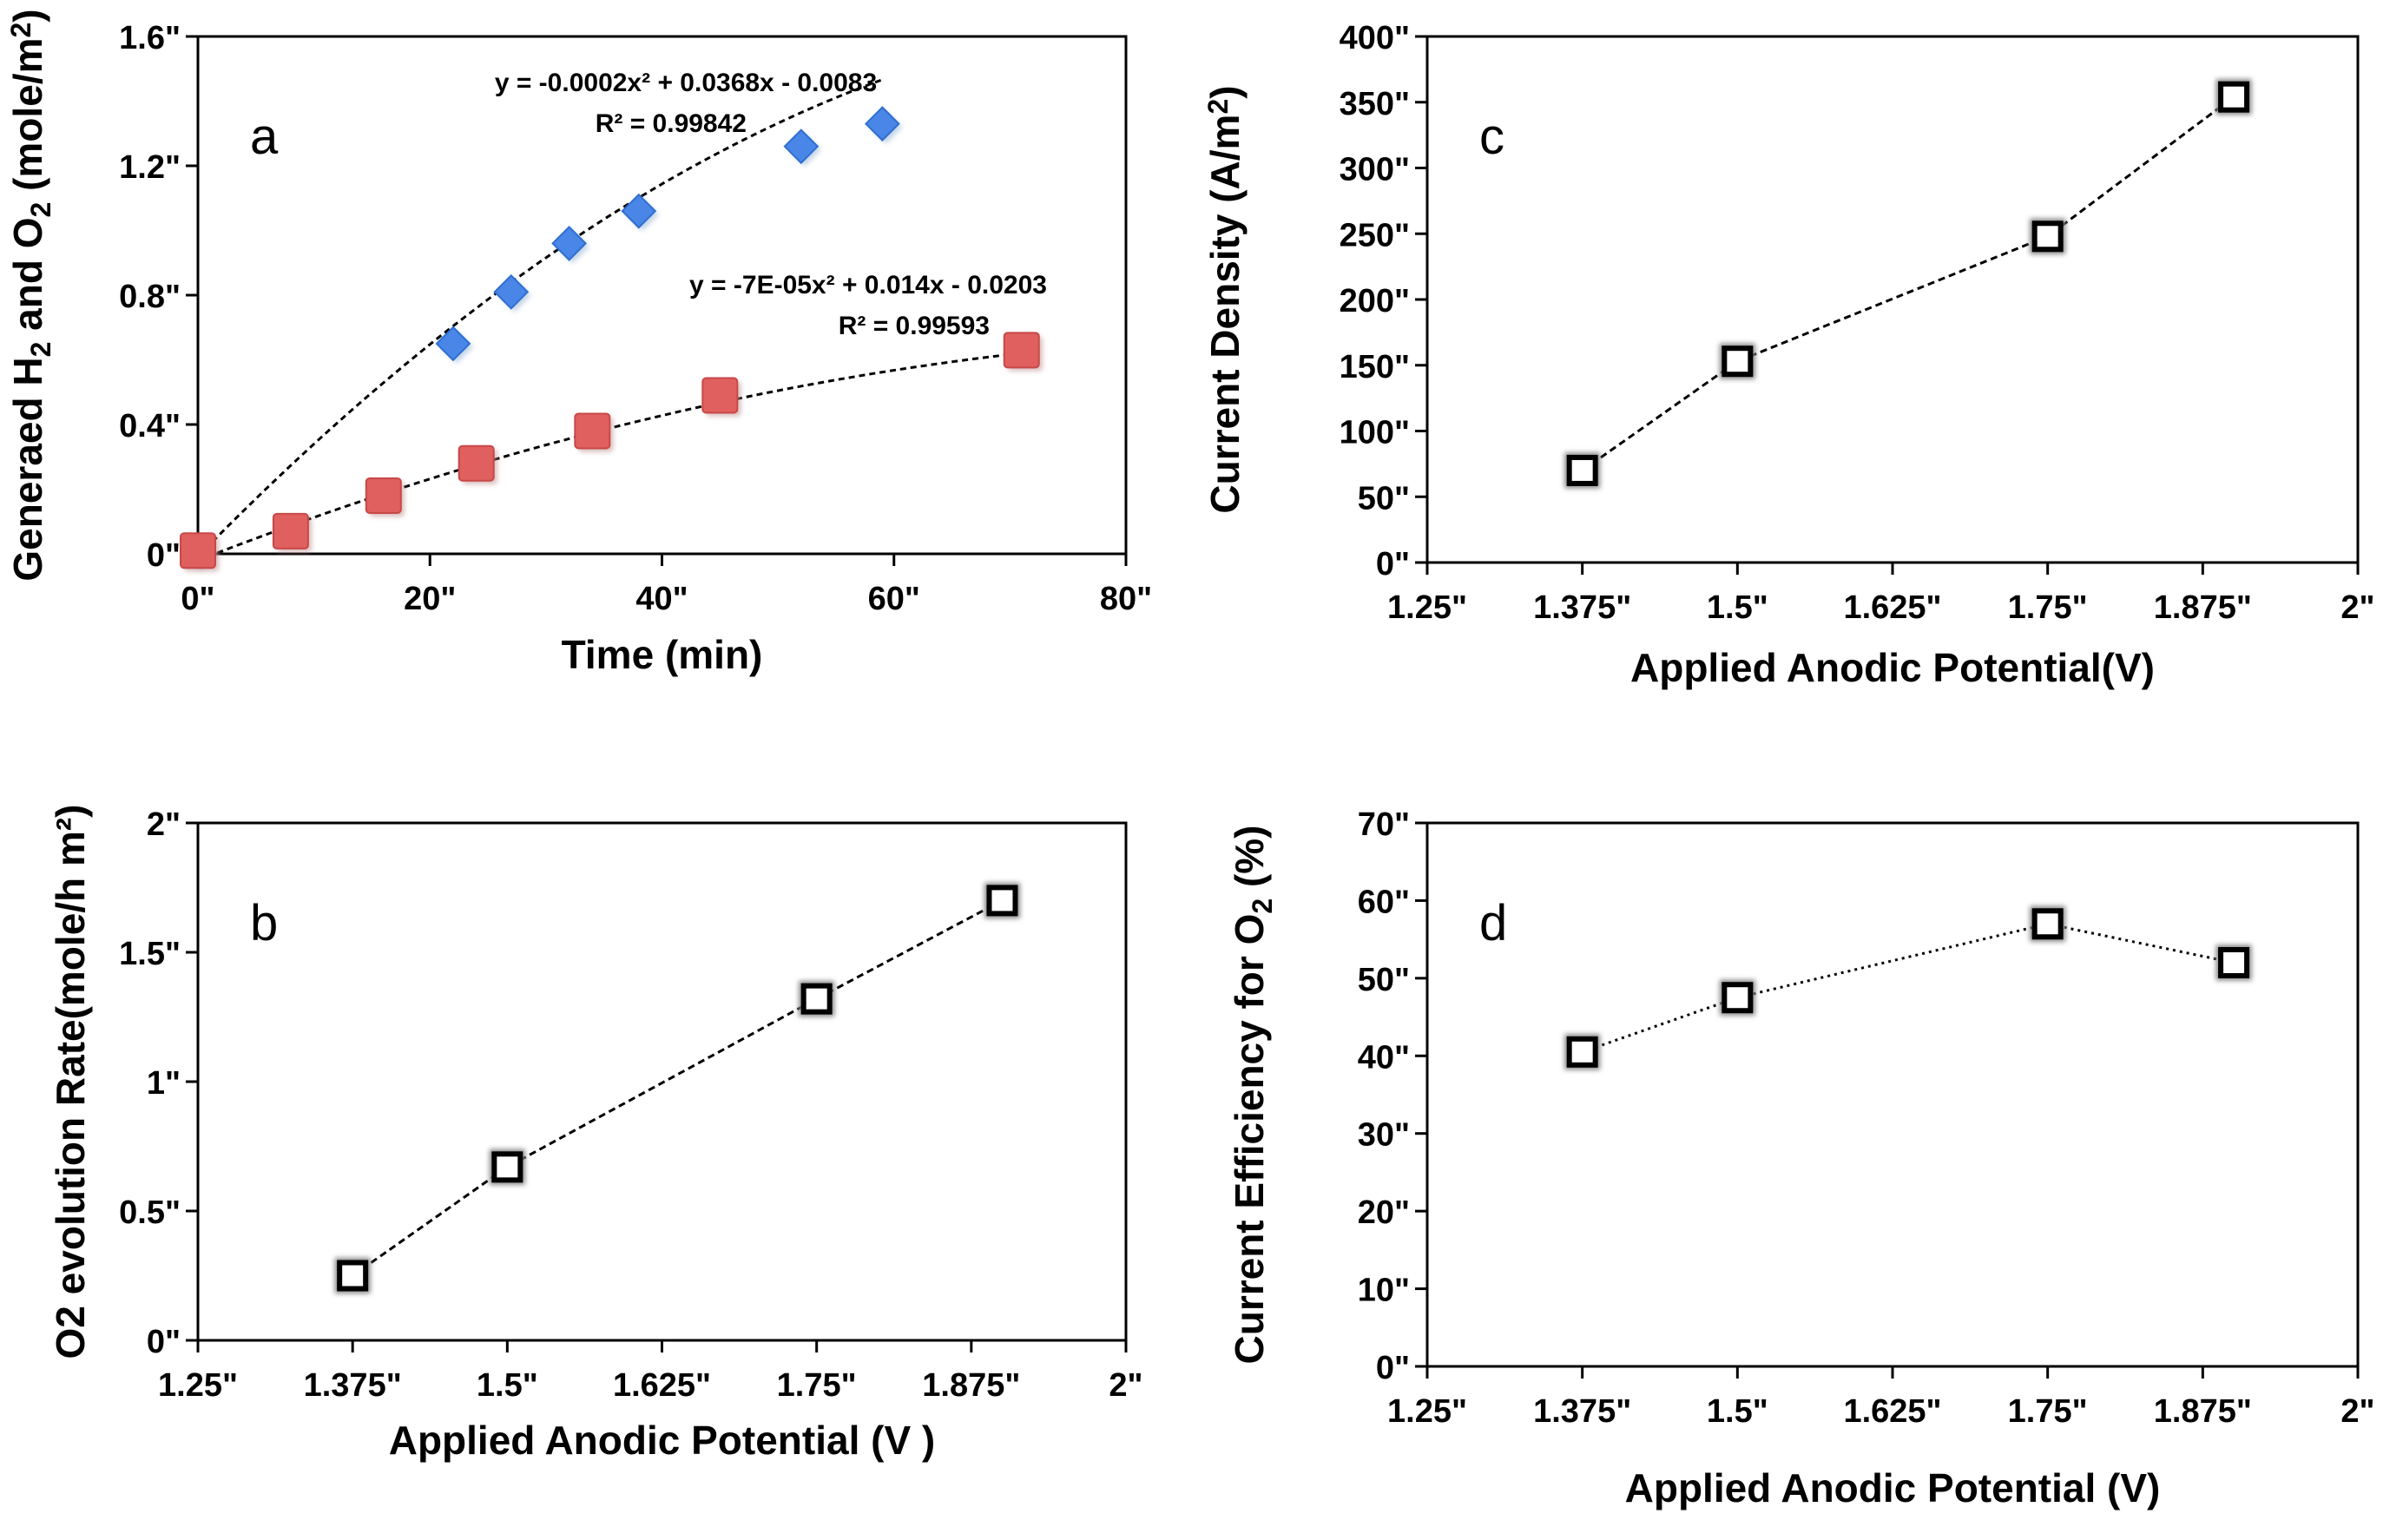 The height and width of the screenshot is (1540, 2403). What do you see at coordinates (1893, 1488) in the screenshot?
I see `x-axis-label: Applied Anodic Potential (V)` at bounding box center [1893, 1488].